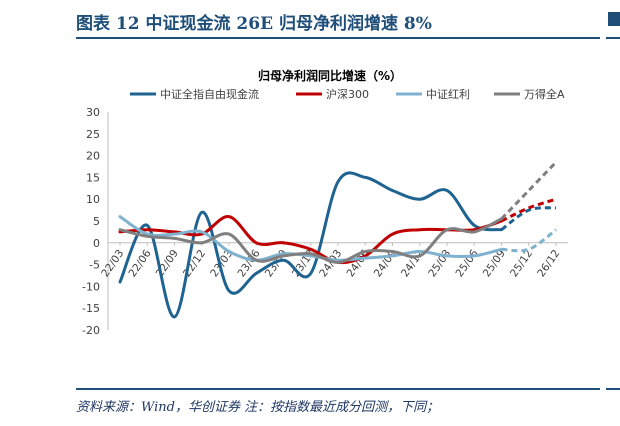 The width and height of the screenshot is (620, 426). I want to click on y-tick-label: -5, so click(94, 265).